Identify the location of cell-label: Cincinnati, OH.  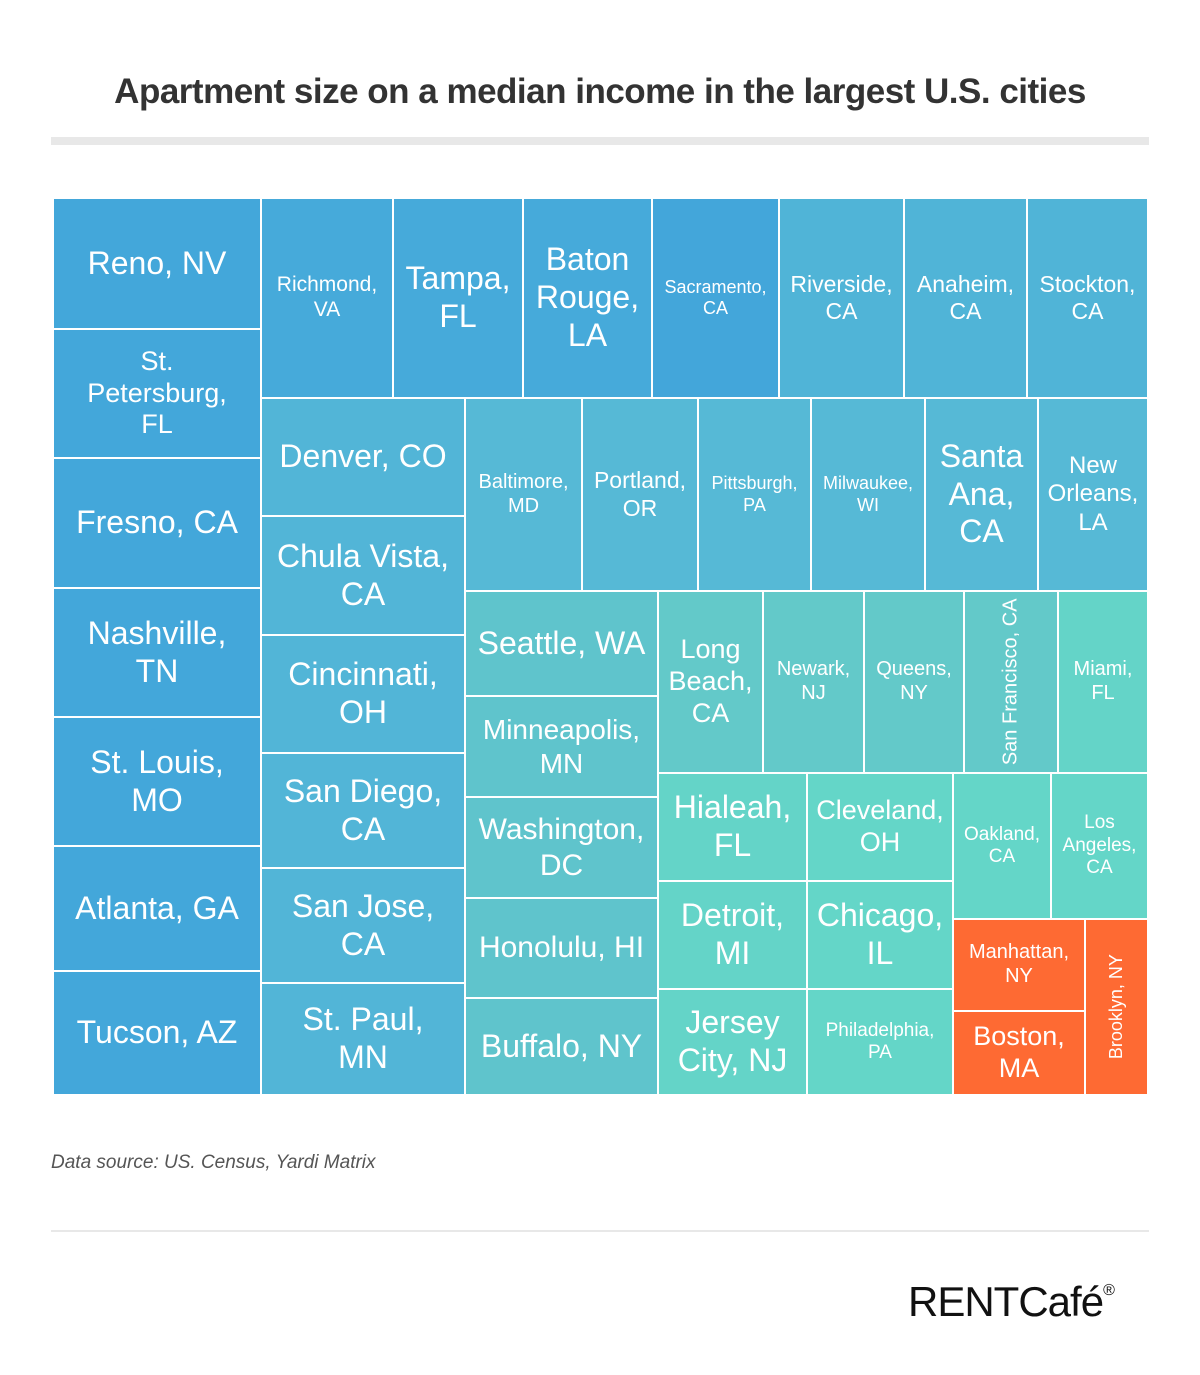
(363, 693).